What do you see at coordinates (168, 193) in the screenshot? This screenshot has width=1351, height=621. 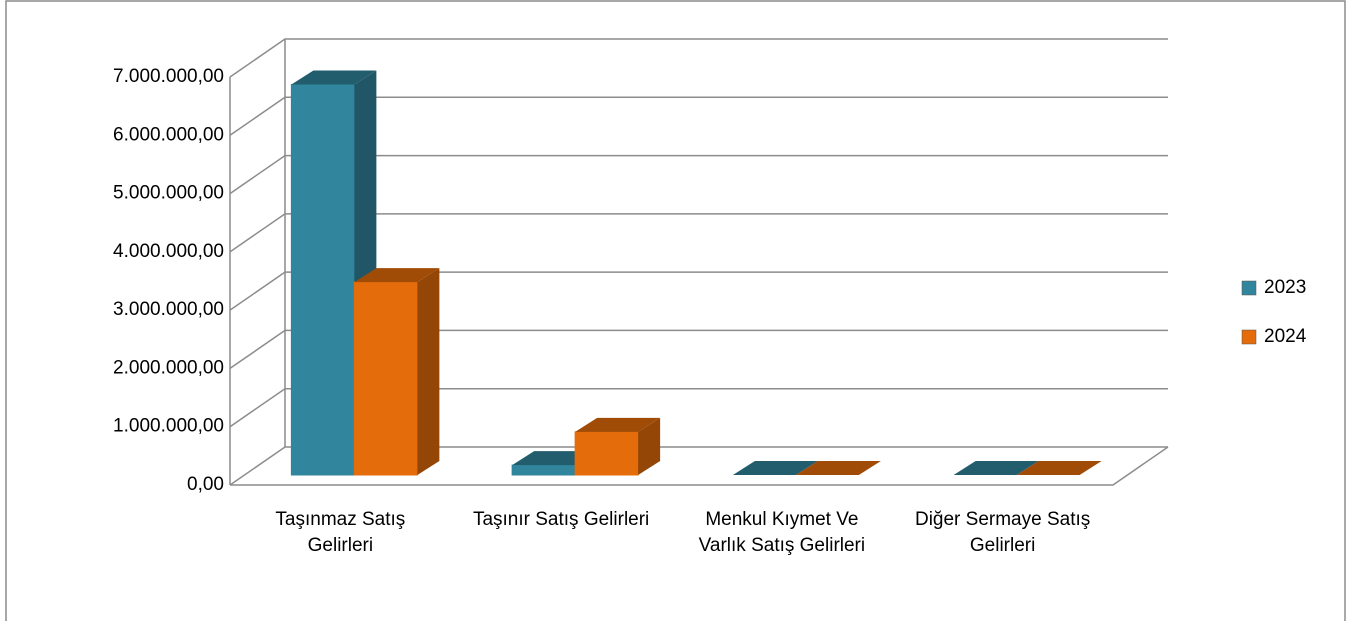 I see `y-tick-label: 5.000.000,00` at bounding box center [168, 193].